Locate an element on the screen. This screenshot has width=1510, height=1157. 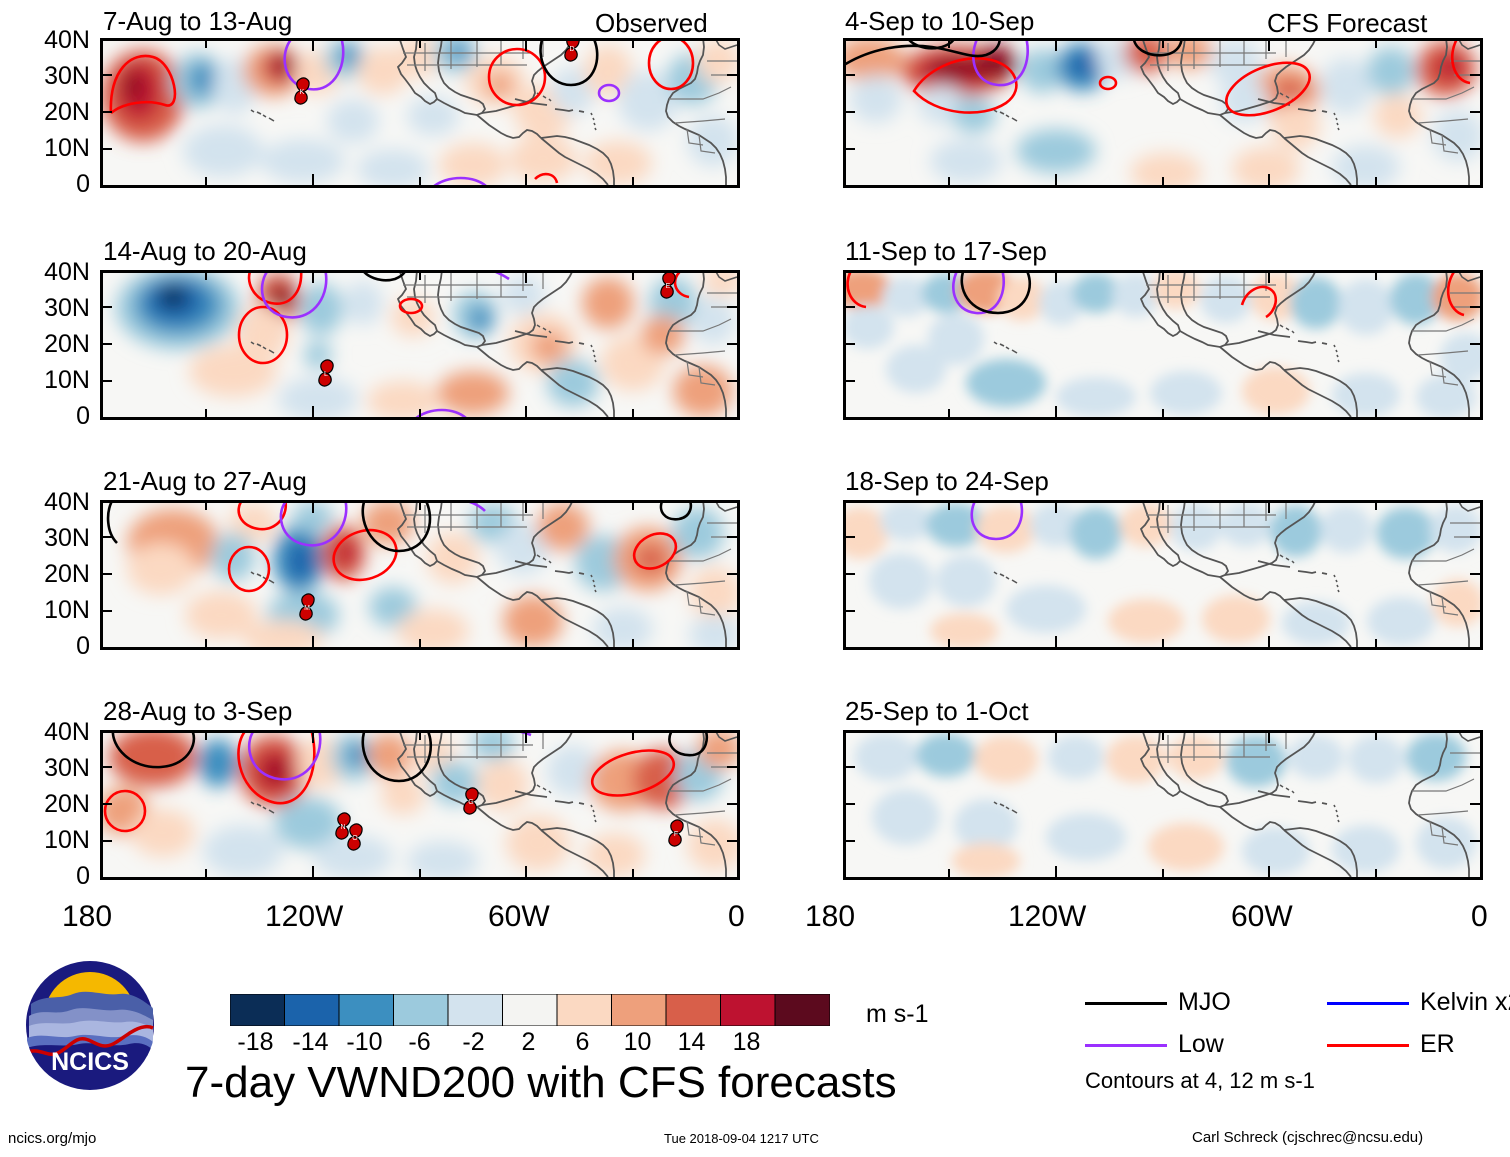
legend-label-er: ER is located at coordinates (1437, 1044).